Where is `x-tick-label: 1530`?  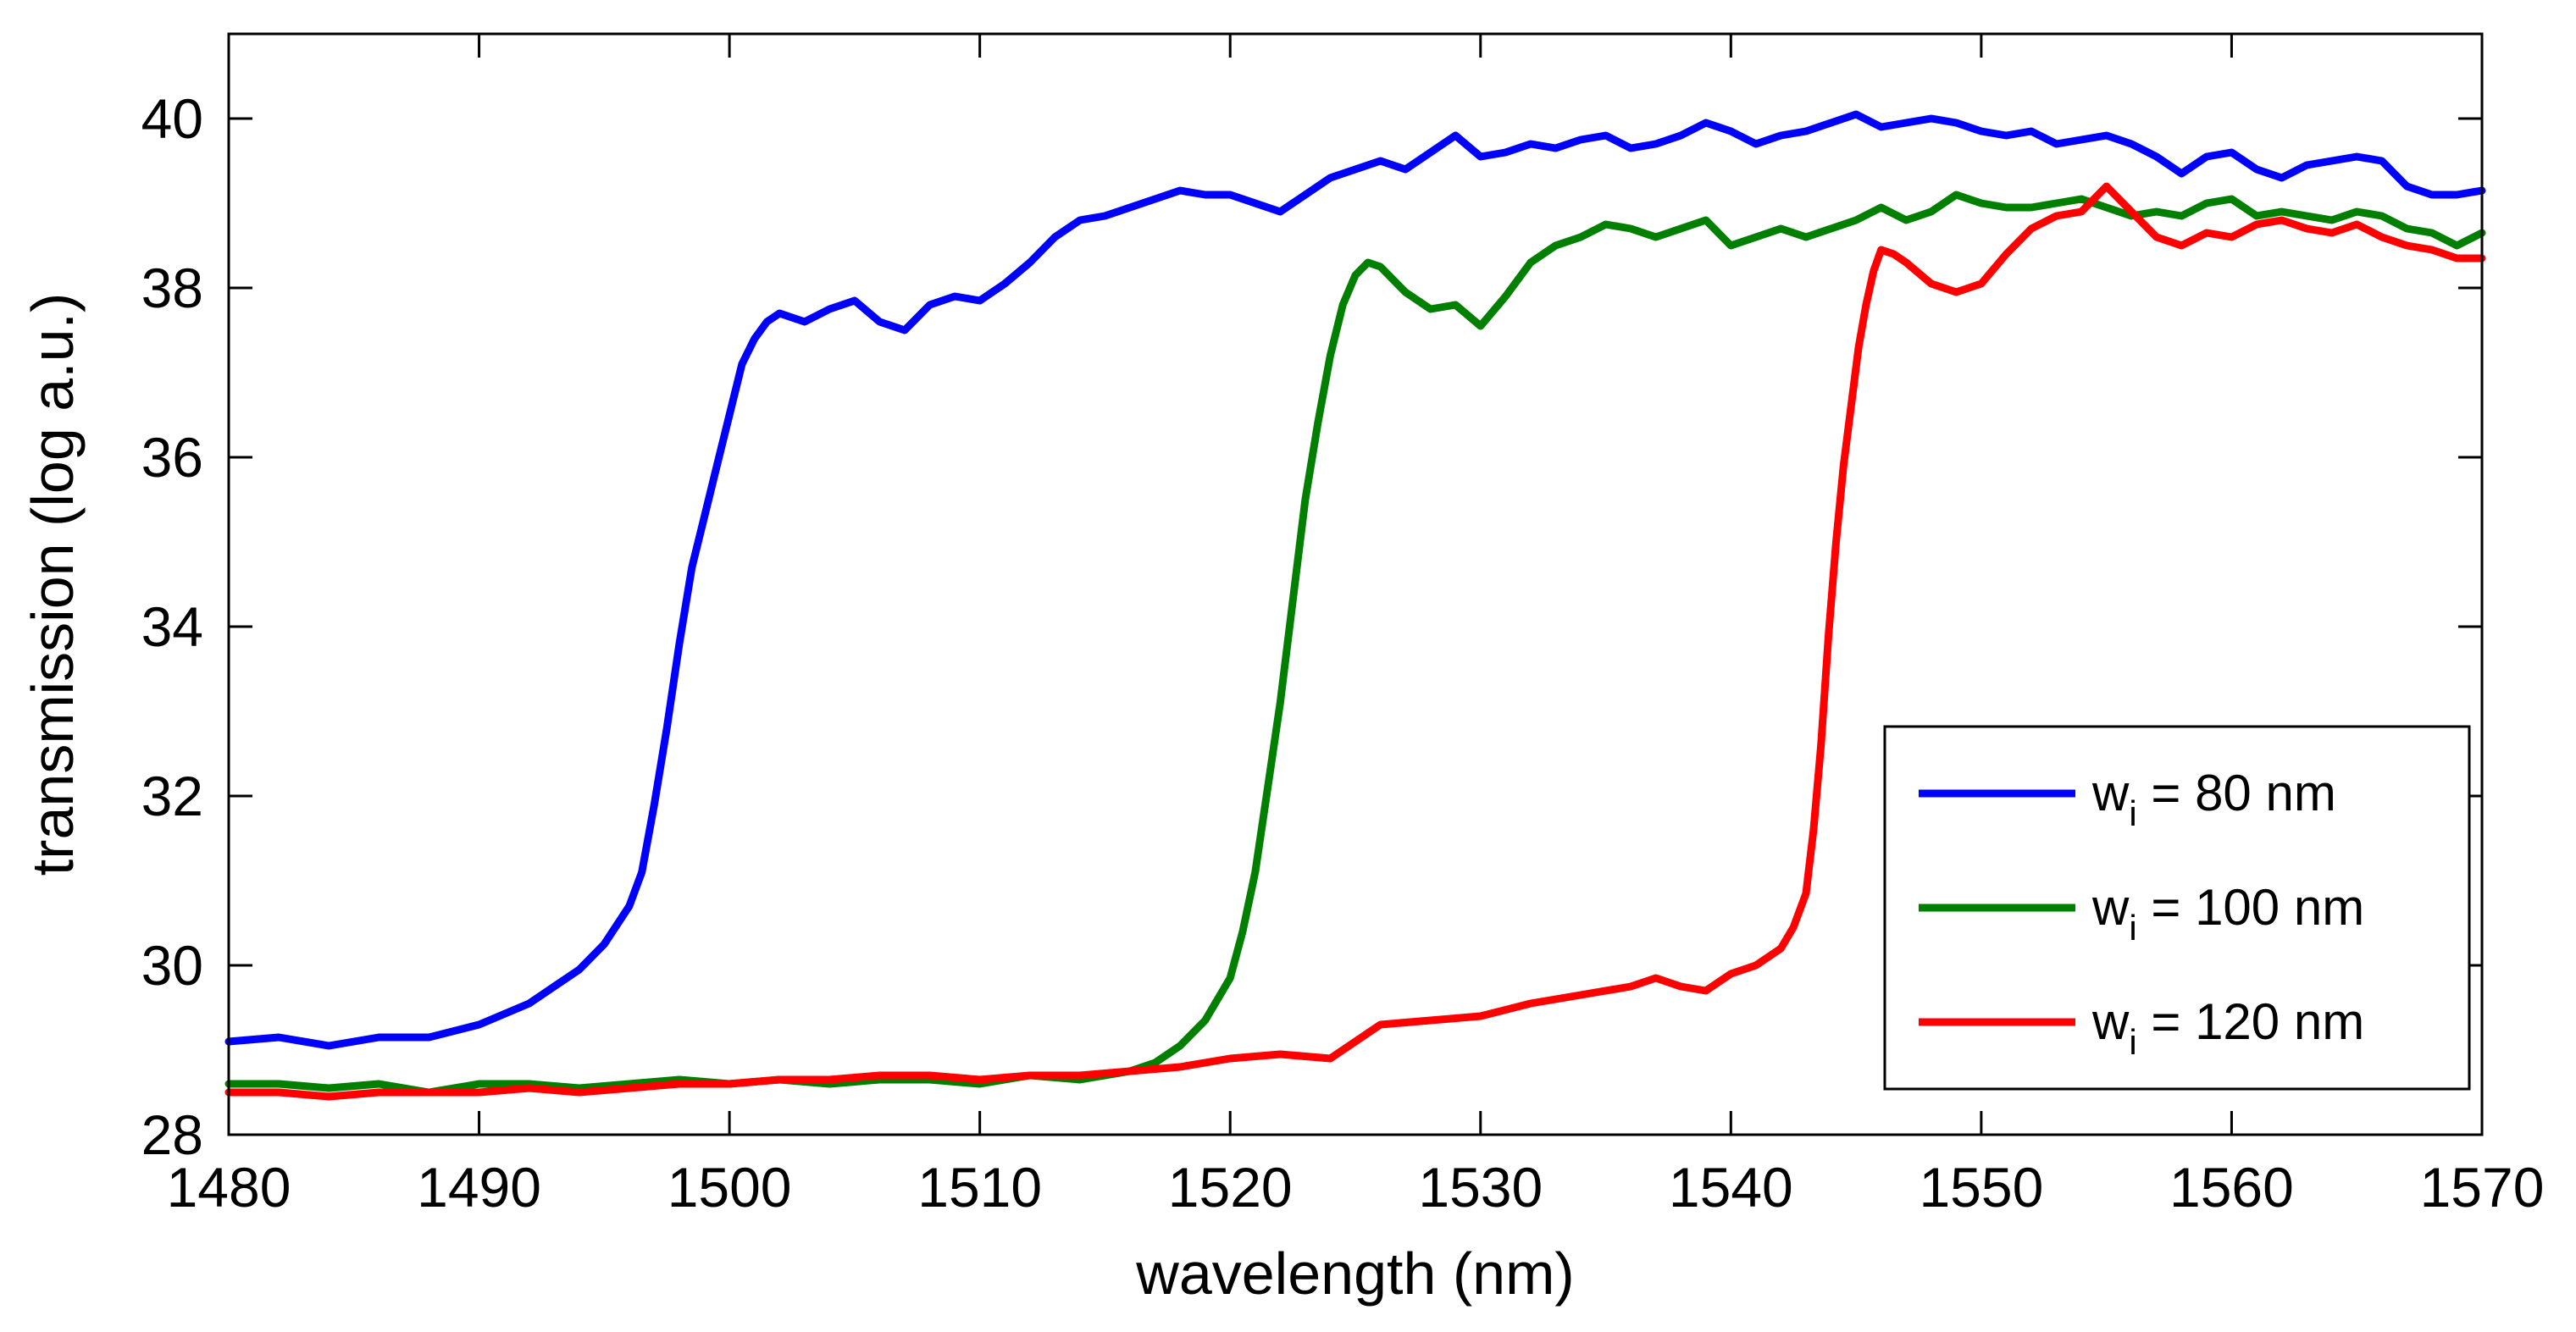
x-tick-label: 1530 is located at coordinates (1480, 1187).